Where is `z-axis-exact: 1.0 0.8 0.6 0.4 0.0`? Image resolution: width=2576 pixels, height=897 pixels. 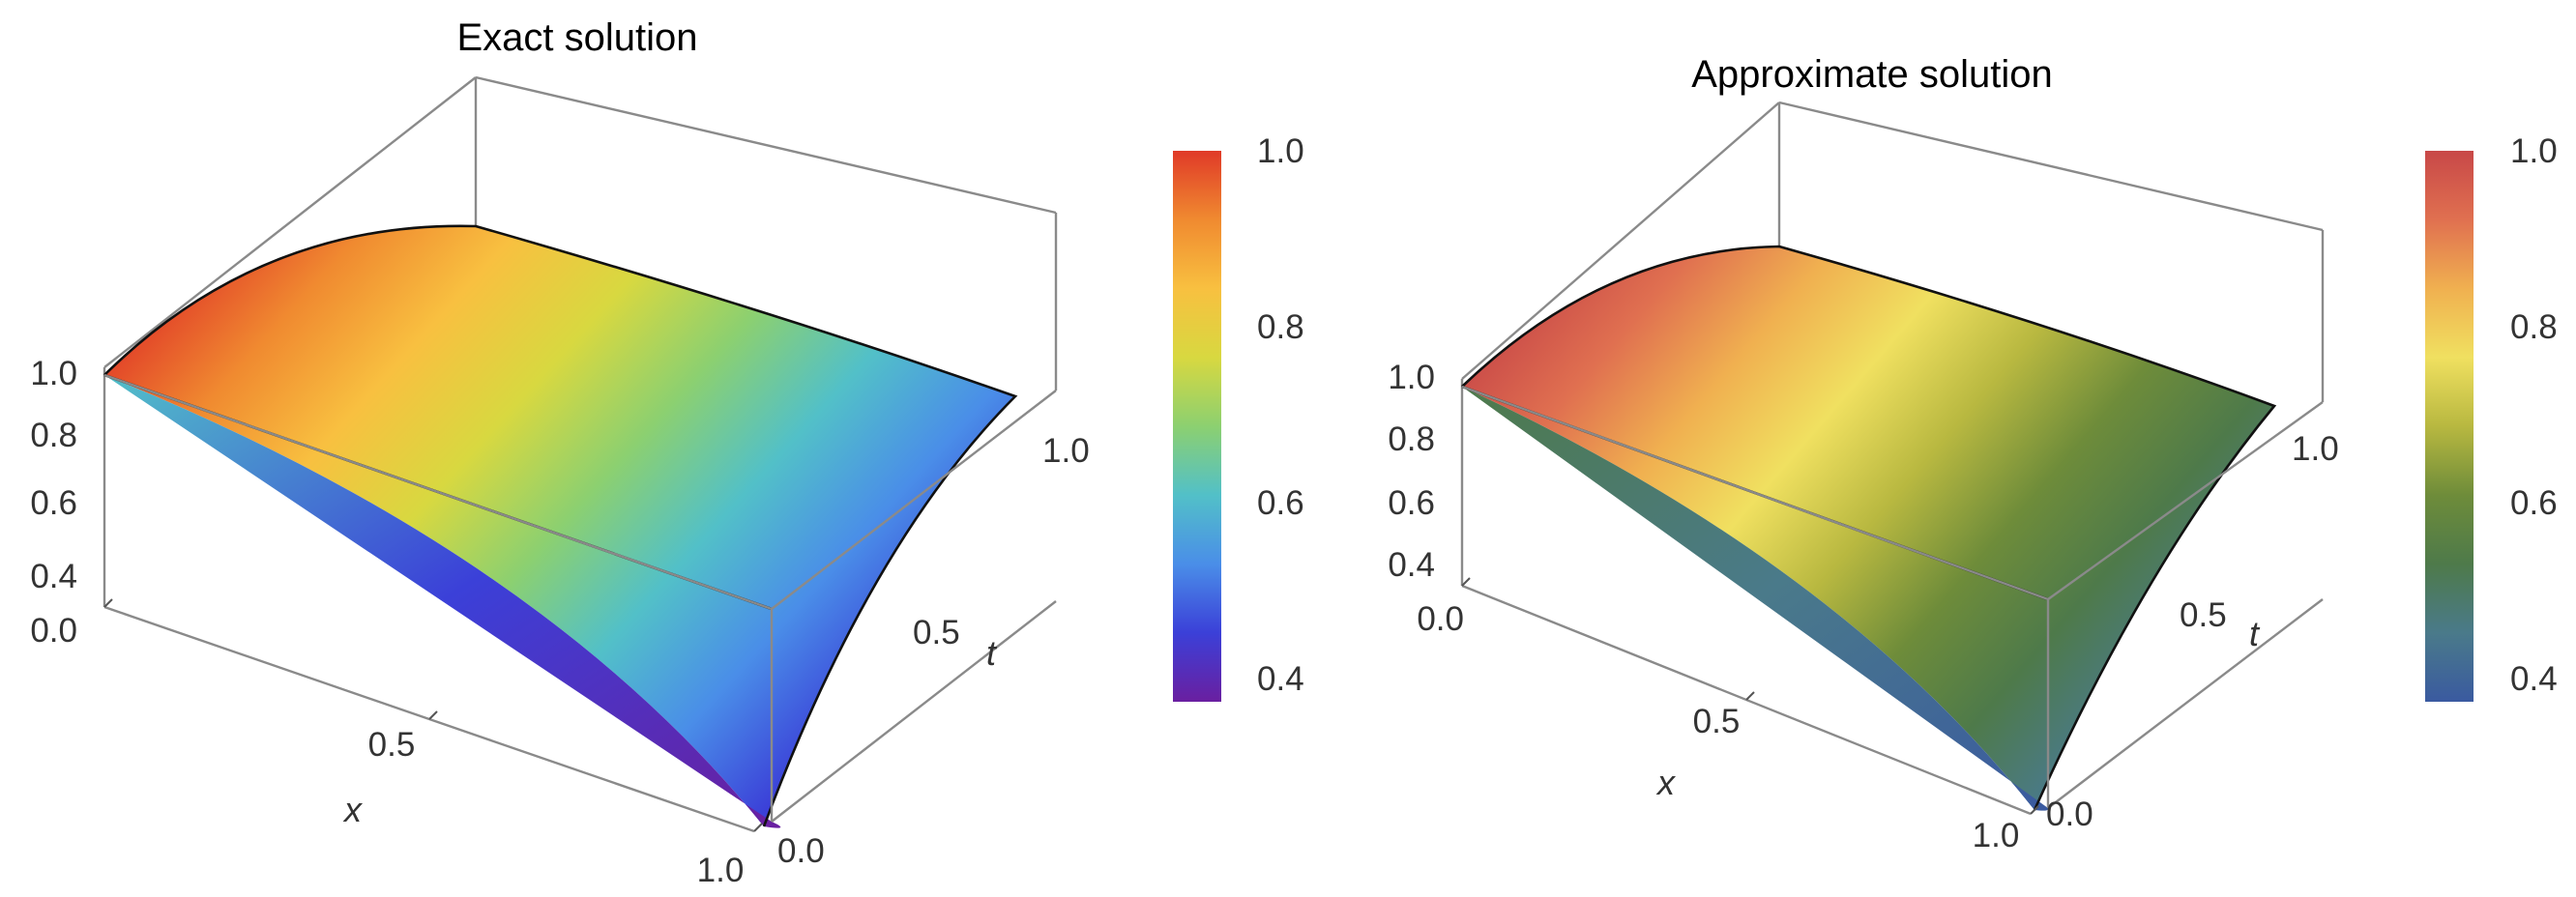
z-axis-exact: 1.0 0.8 0.6 0.4 0.0 is located at coordinates (53, 502).